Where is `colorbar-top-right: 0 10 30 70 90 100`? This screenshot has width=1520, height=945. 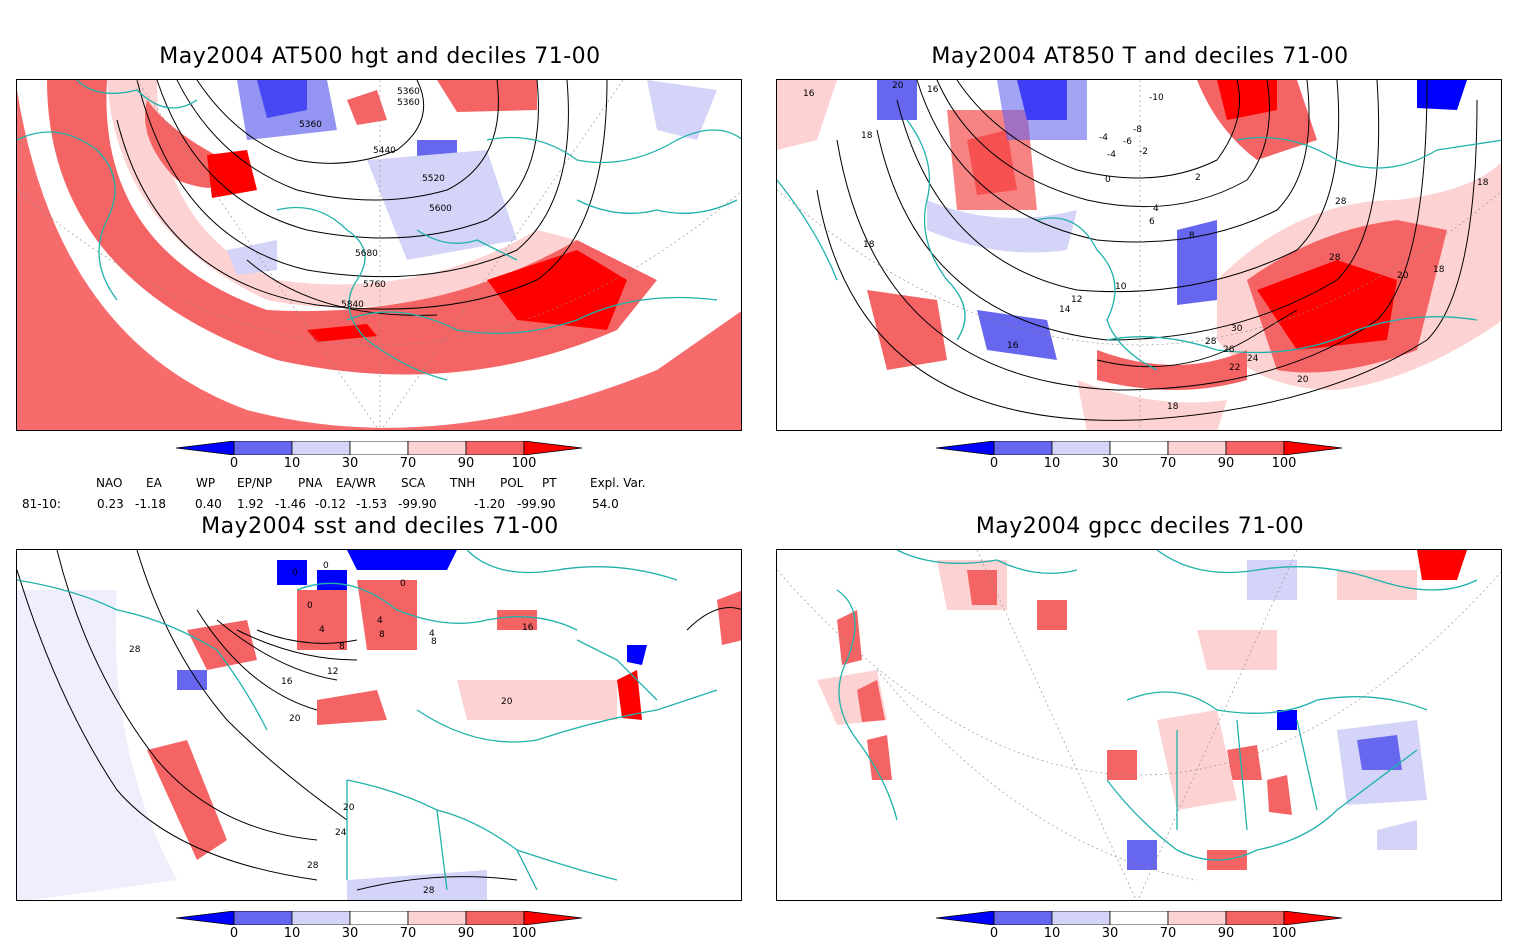
colorbar-top-right: 0 10 30 70 90 100 is located at coordinates (1141, 458).